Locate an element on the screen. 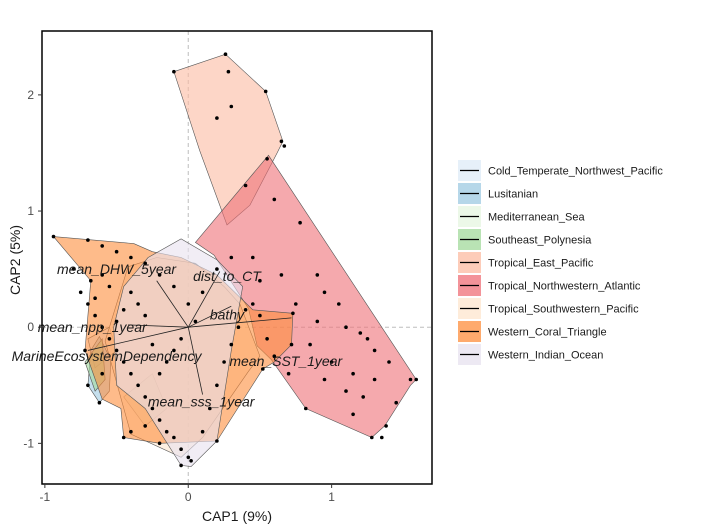  vector-bathy is located at coordinates (210, 316).